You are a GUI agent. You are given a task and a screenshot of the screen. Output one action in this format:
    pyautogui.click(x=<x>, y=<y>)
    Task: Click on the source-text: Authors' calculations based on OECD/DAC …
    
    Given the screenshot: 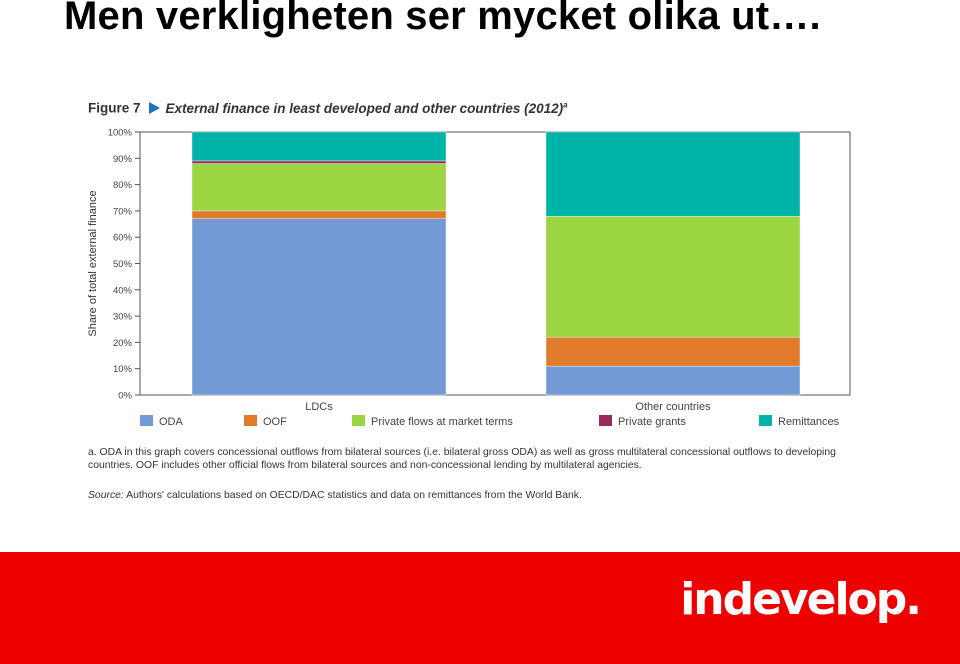 What is the action you would take?
    pyautogui.click(x=354, y=495)
    